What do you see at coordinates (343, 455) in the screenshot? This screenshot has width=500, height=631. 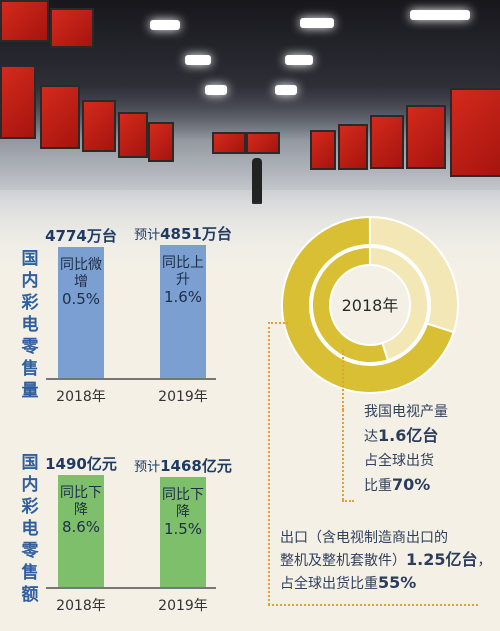 I see `connector-production-bracket` at bounding box center [343, 455].